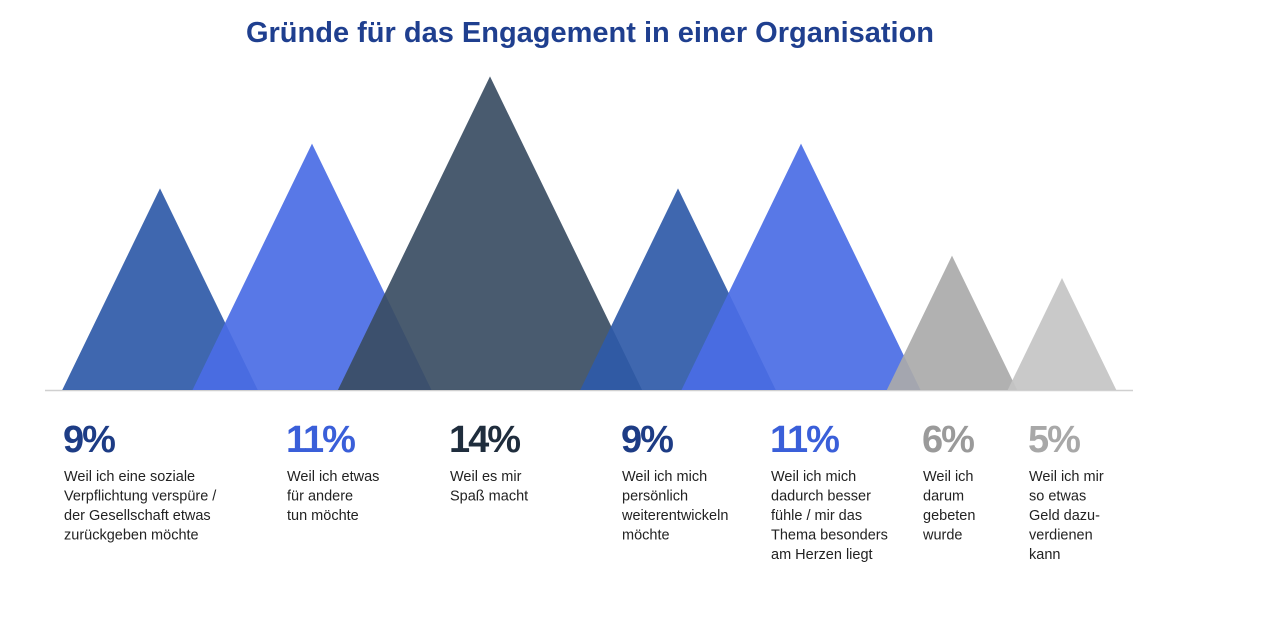 This screenshot has height=628, width=1280. What do you see at coordinates (655, 497) in the screenshot?
I see `category-label: persönlich` at bounding box center [655, 497].